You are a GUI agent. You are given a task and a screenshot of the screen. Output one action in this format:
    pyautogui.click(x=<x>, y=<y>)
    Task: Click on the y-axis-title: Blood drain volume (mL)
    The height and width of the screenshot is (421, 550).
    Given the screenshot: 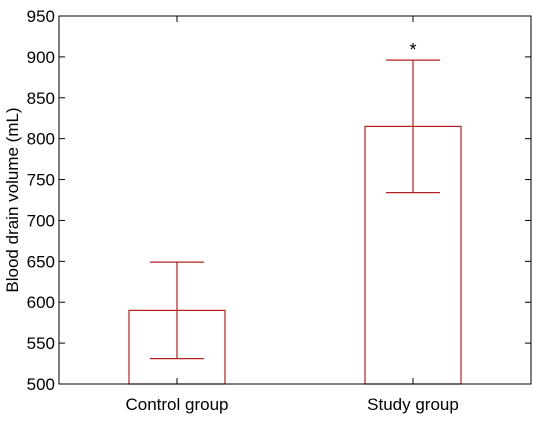 What is the action you would take?
    pyautogui.click(x=12, y=199)
    